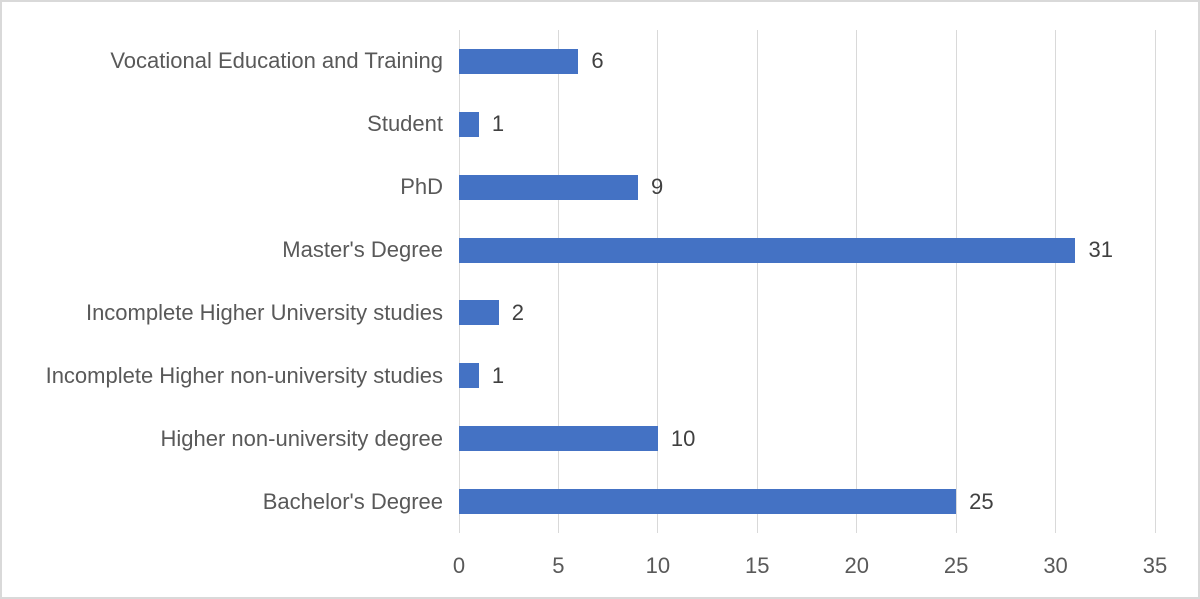  What do you see at coordinates (683, 438) in the screenshot?
I see `bar-value-label: 10` at bounding box center [683, 438].